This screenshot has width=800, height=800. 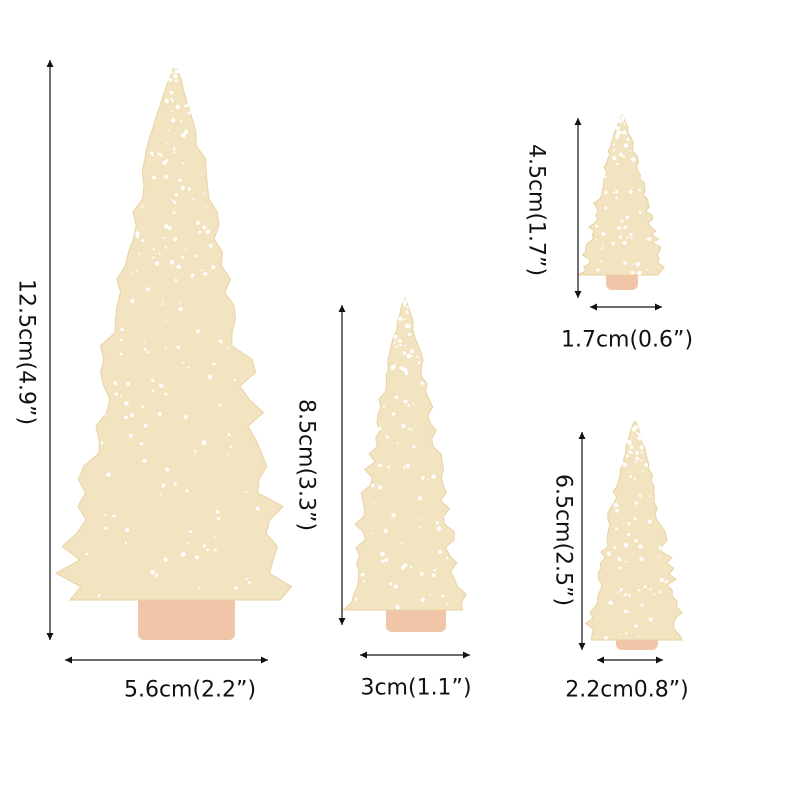 What do you see at coordinates (50, 350) in the screenshot?
I see `height-arrow-large` at bounding box center [50, 350].